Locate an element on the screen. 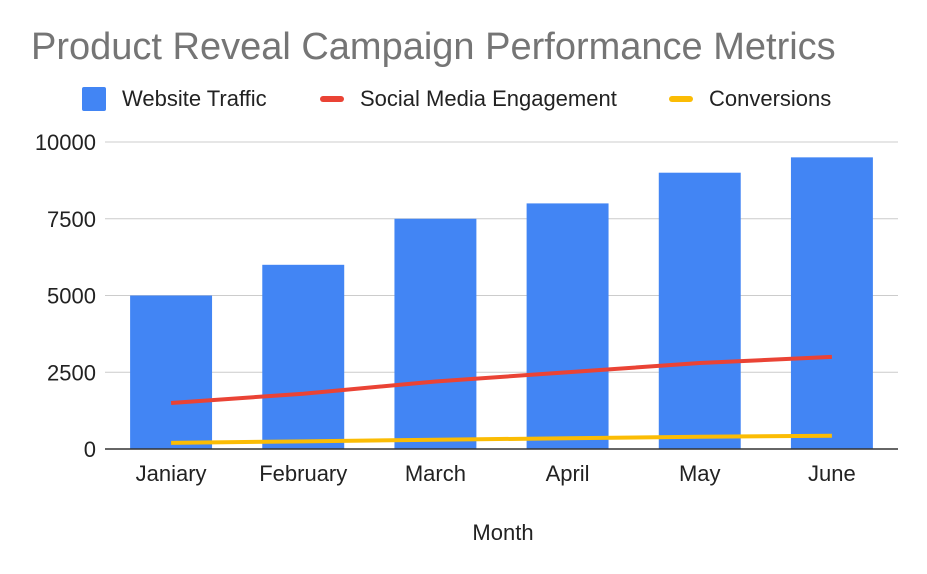  legend-item-conversions: Conversions is located at coordinates (750, 98).